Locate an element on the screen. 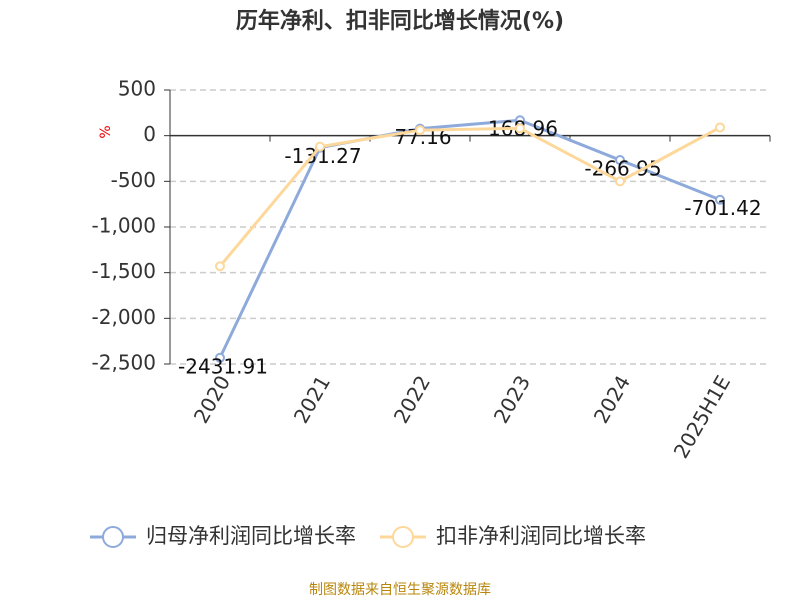 This screenshot has height=600, width=800. legend-label: 归母净利润同比增长率 is located at coordinates (251, 536).